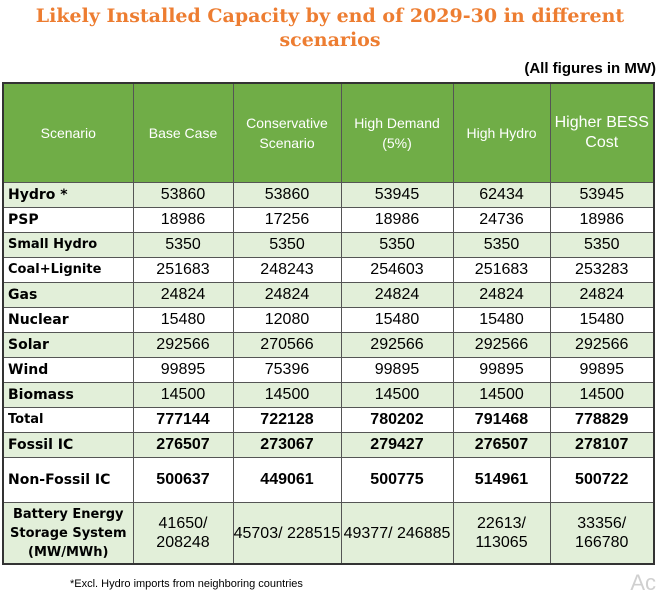  What do you see at coordinates (68, 445) in the screenshot?
I see `row-label: Fossil IC` at bounding box center [68, 445].